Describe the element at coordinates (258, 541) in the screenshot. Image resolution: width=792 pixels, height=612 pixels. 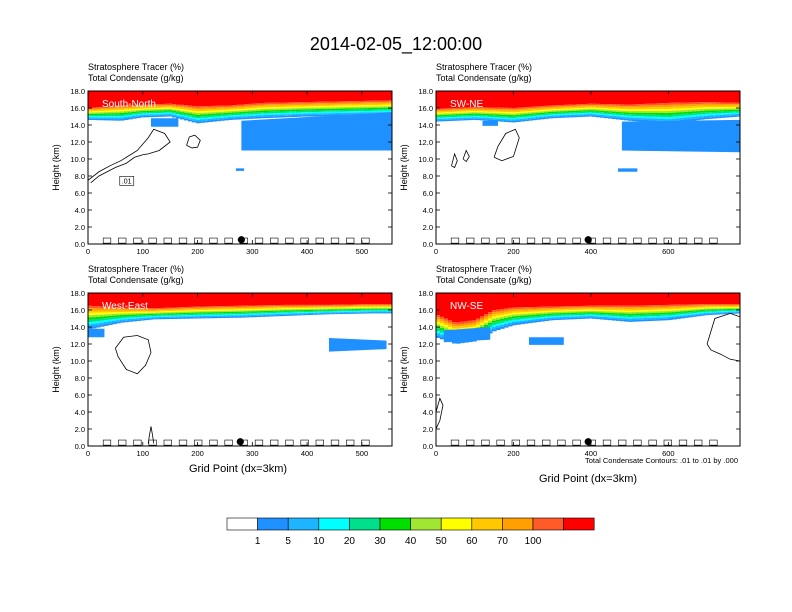
I see `colorbar-label: 1` at that location.